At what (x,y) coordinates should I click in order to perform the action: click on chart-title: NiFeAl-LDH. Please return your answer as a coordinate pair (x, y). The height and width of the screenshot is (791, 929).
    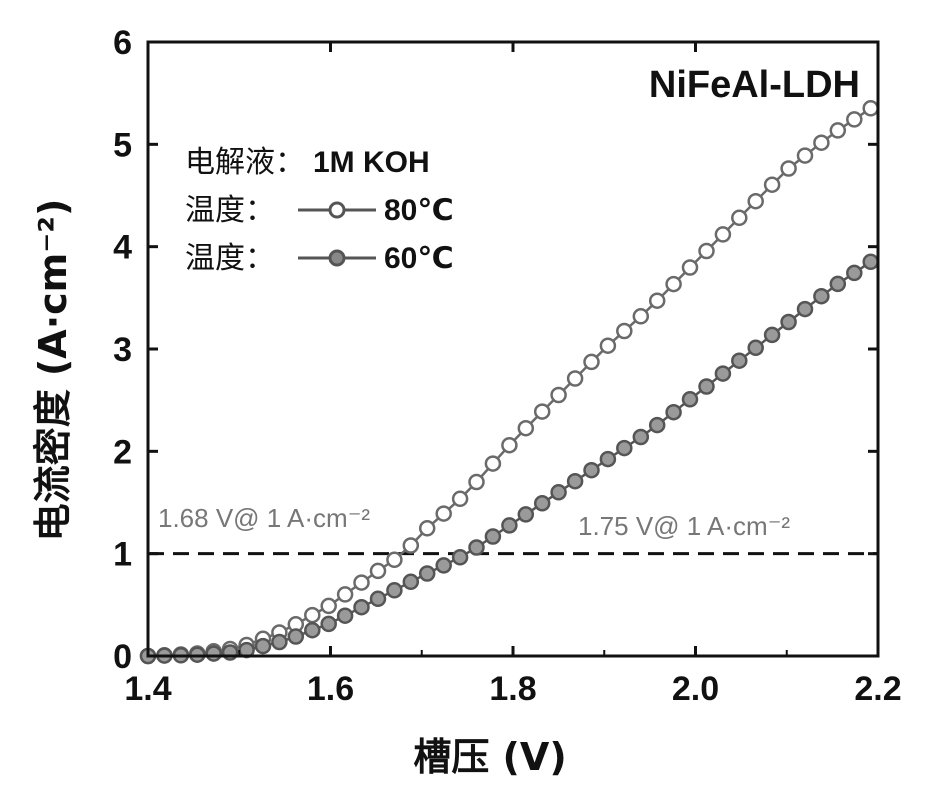
    Looking at the image, I should click on (754, 85).